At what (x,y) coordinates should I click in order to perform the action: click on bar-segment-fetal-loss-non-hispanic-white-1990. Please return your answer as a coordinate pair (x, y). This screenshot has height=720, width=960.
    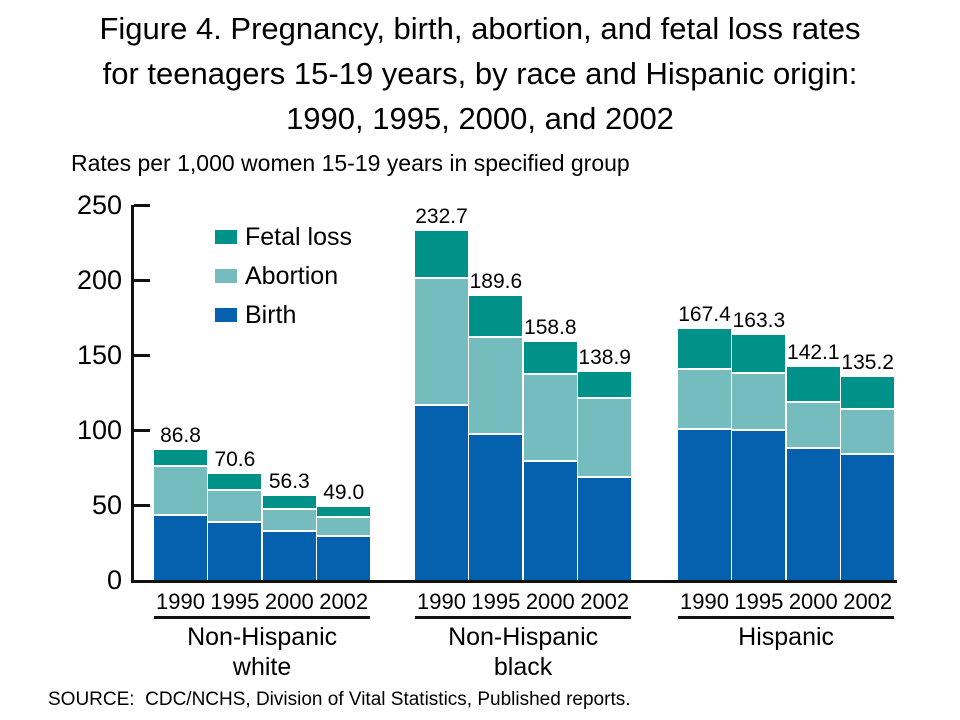
    Looking at the image, I should click on (180, 458).